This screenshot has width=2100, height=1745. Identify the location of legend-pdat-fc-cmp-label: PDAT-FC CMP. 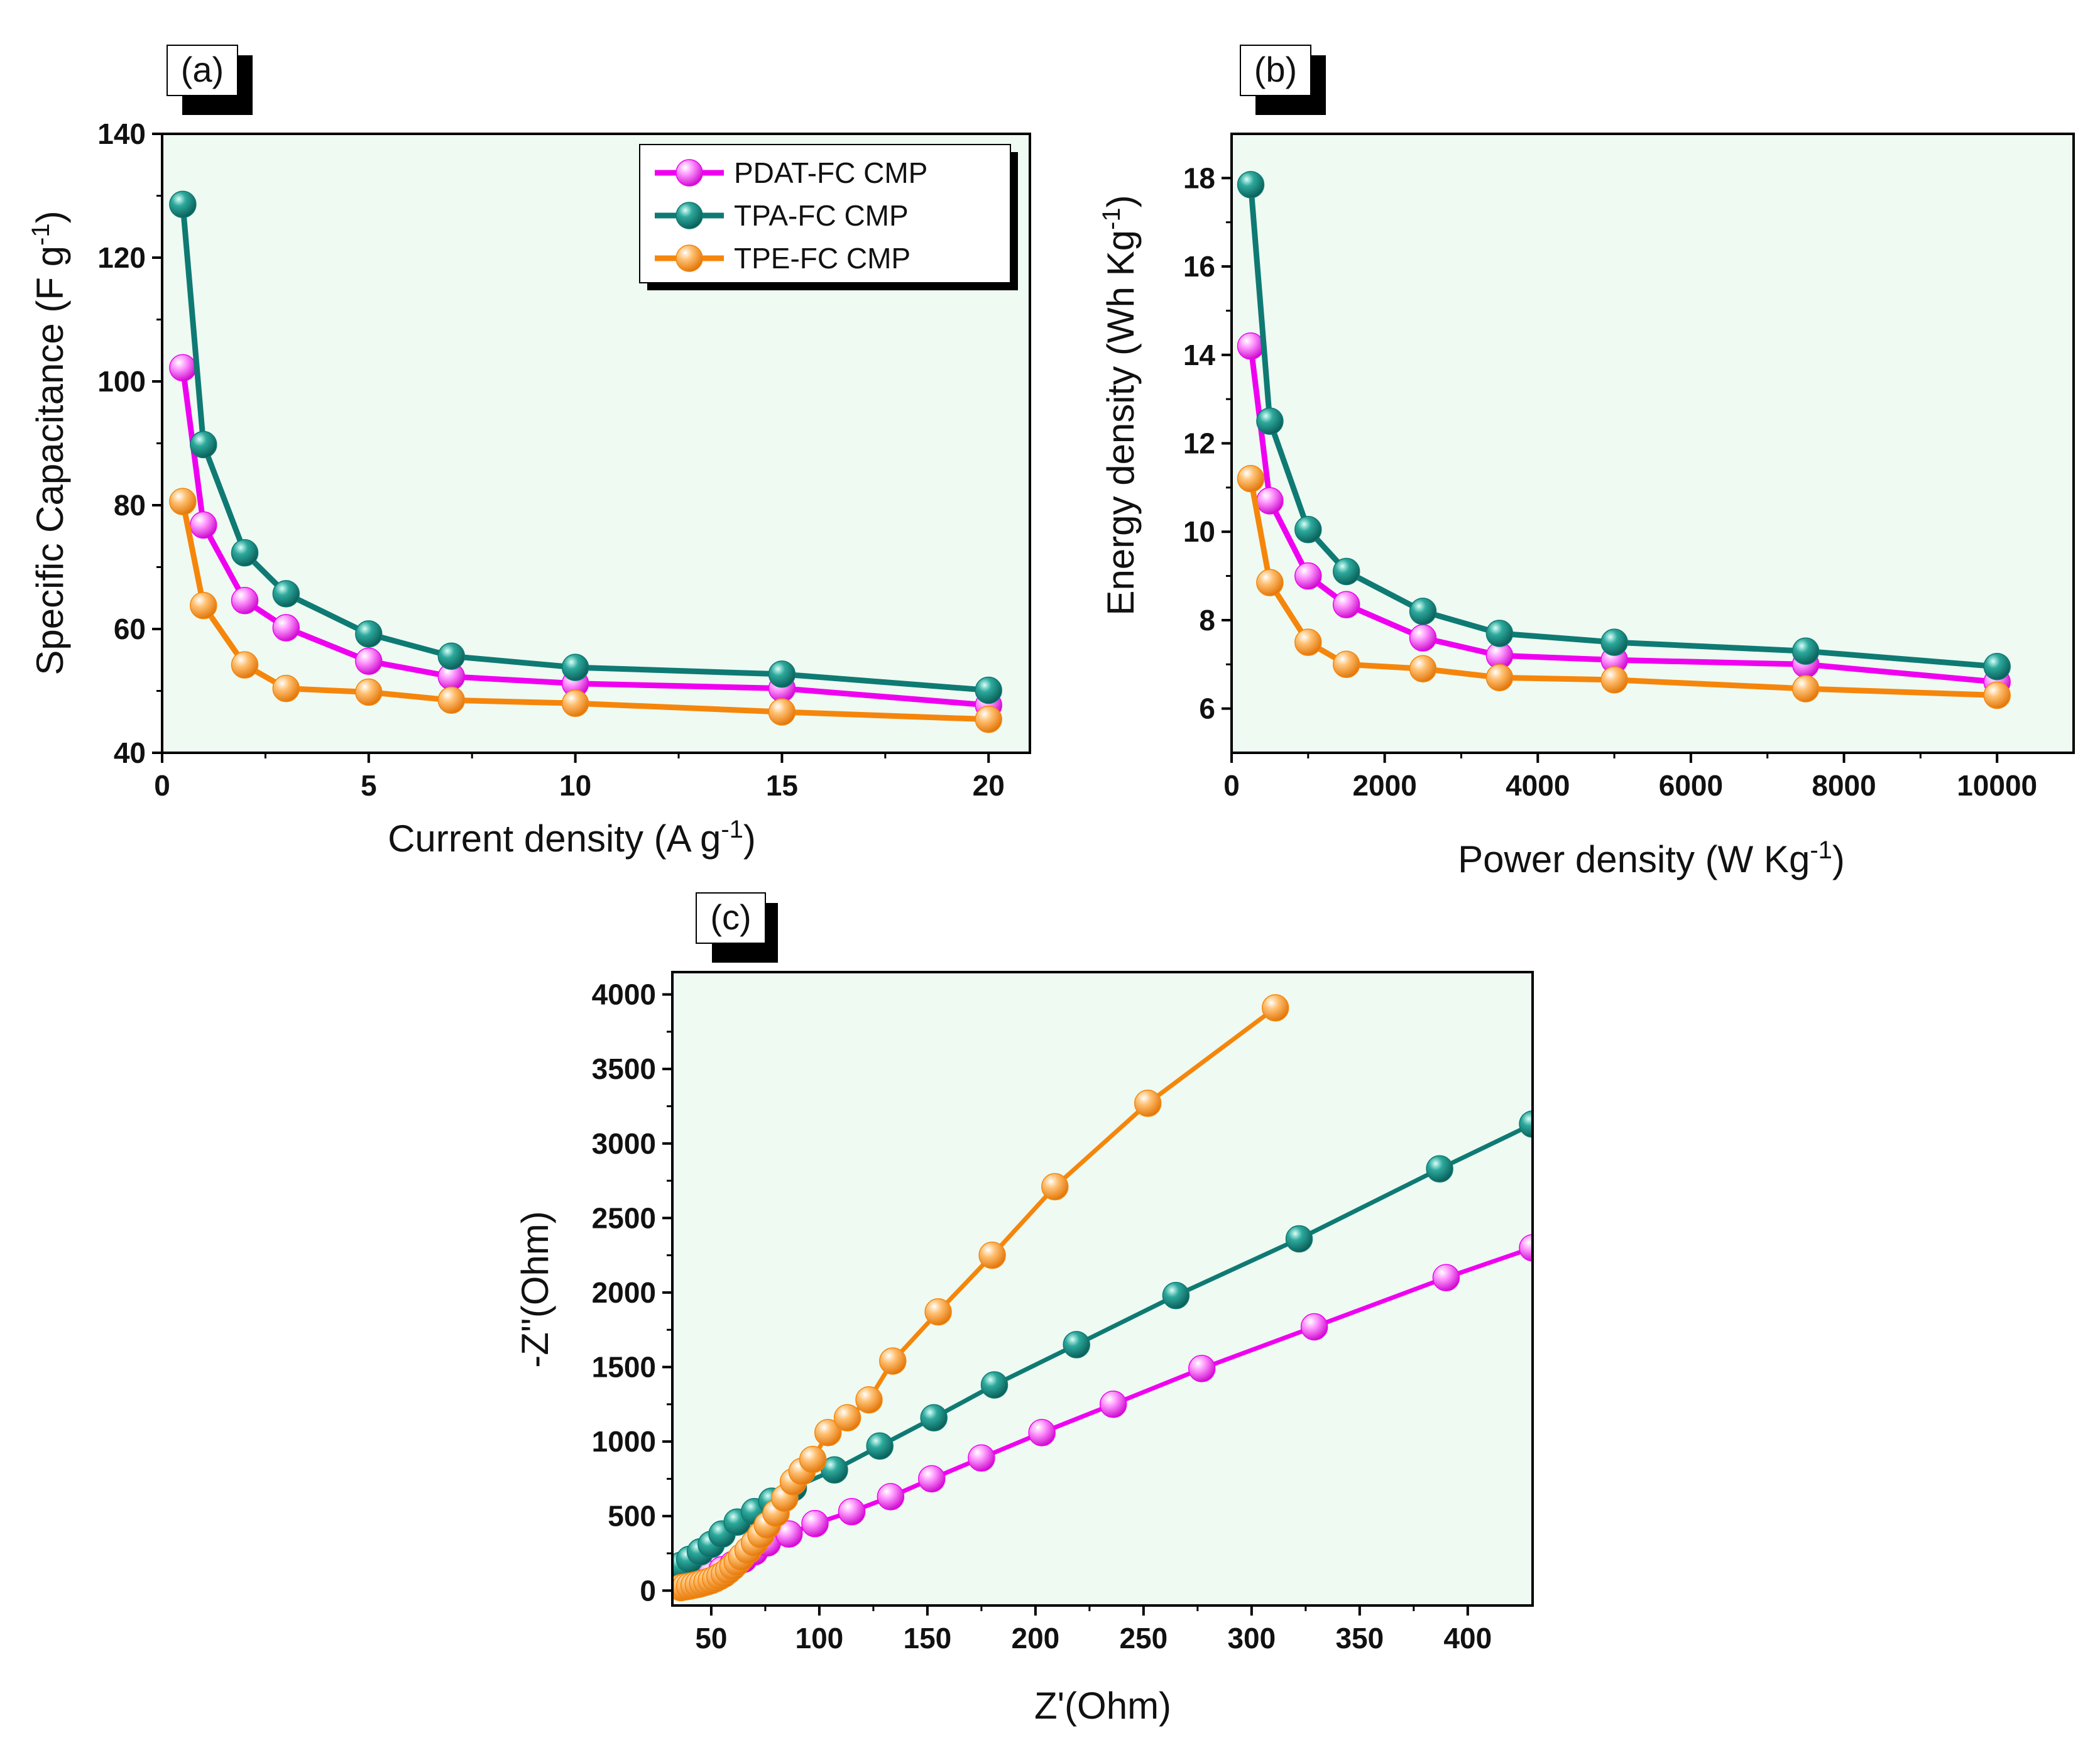
(830, 173).